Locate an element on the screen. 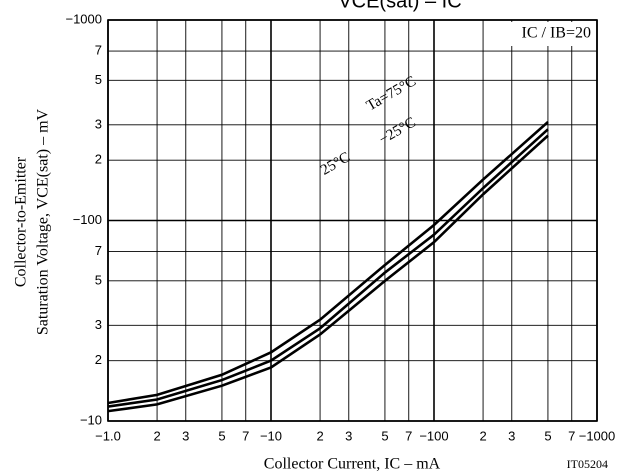 The width and height of the screenshot is (632, 472). x-tick-label: −1000 is located at coordinates (597, 435).